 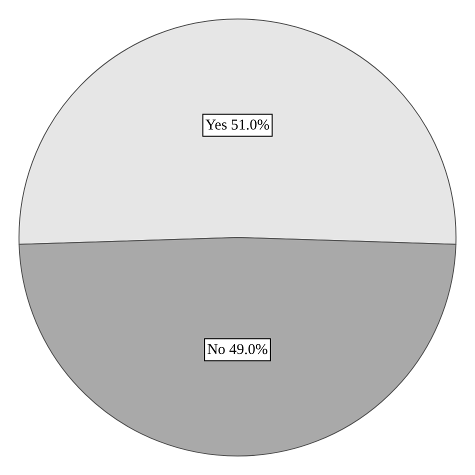 What do you see at coordinates (237, 125) in the screenshot?
I see `slice-label: Yes 51.0%` at bounding box center [237, 125].